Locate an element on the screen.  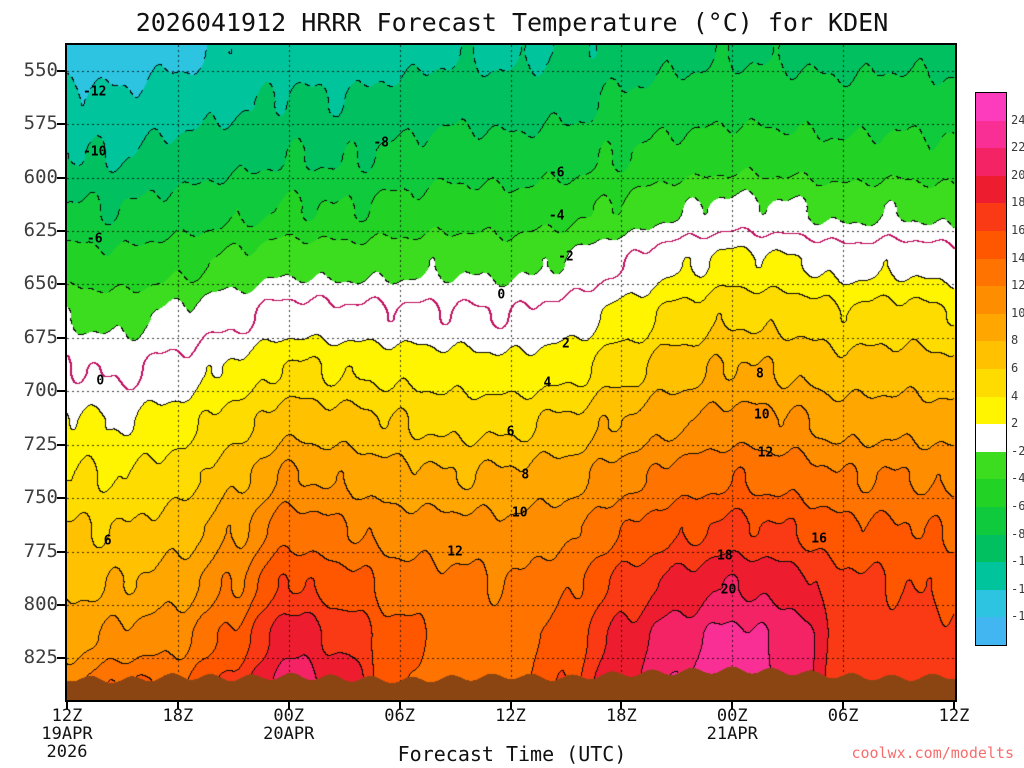
colorbar-tick-label: 16 is located at coordinates (1017, 230).